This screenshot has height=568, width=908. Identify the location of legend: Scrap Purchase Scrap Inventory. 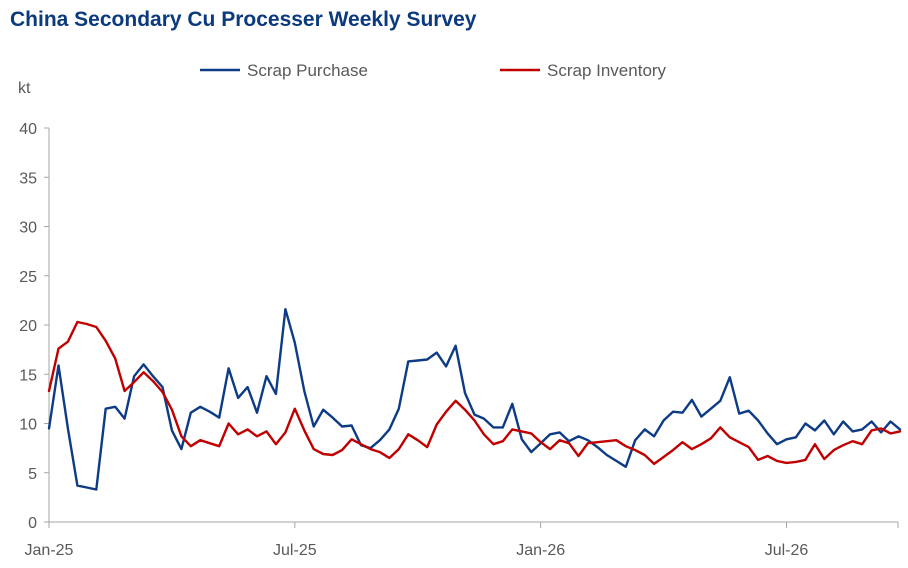
(433, 70).